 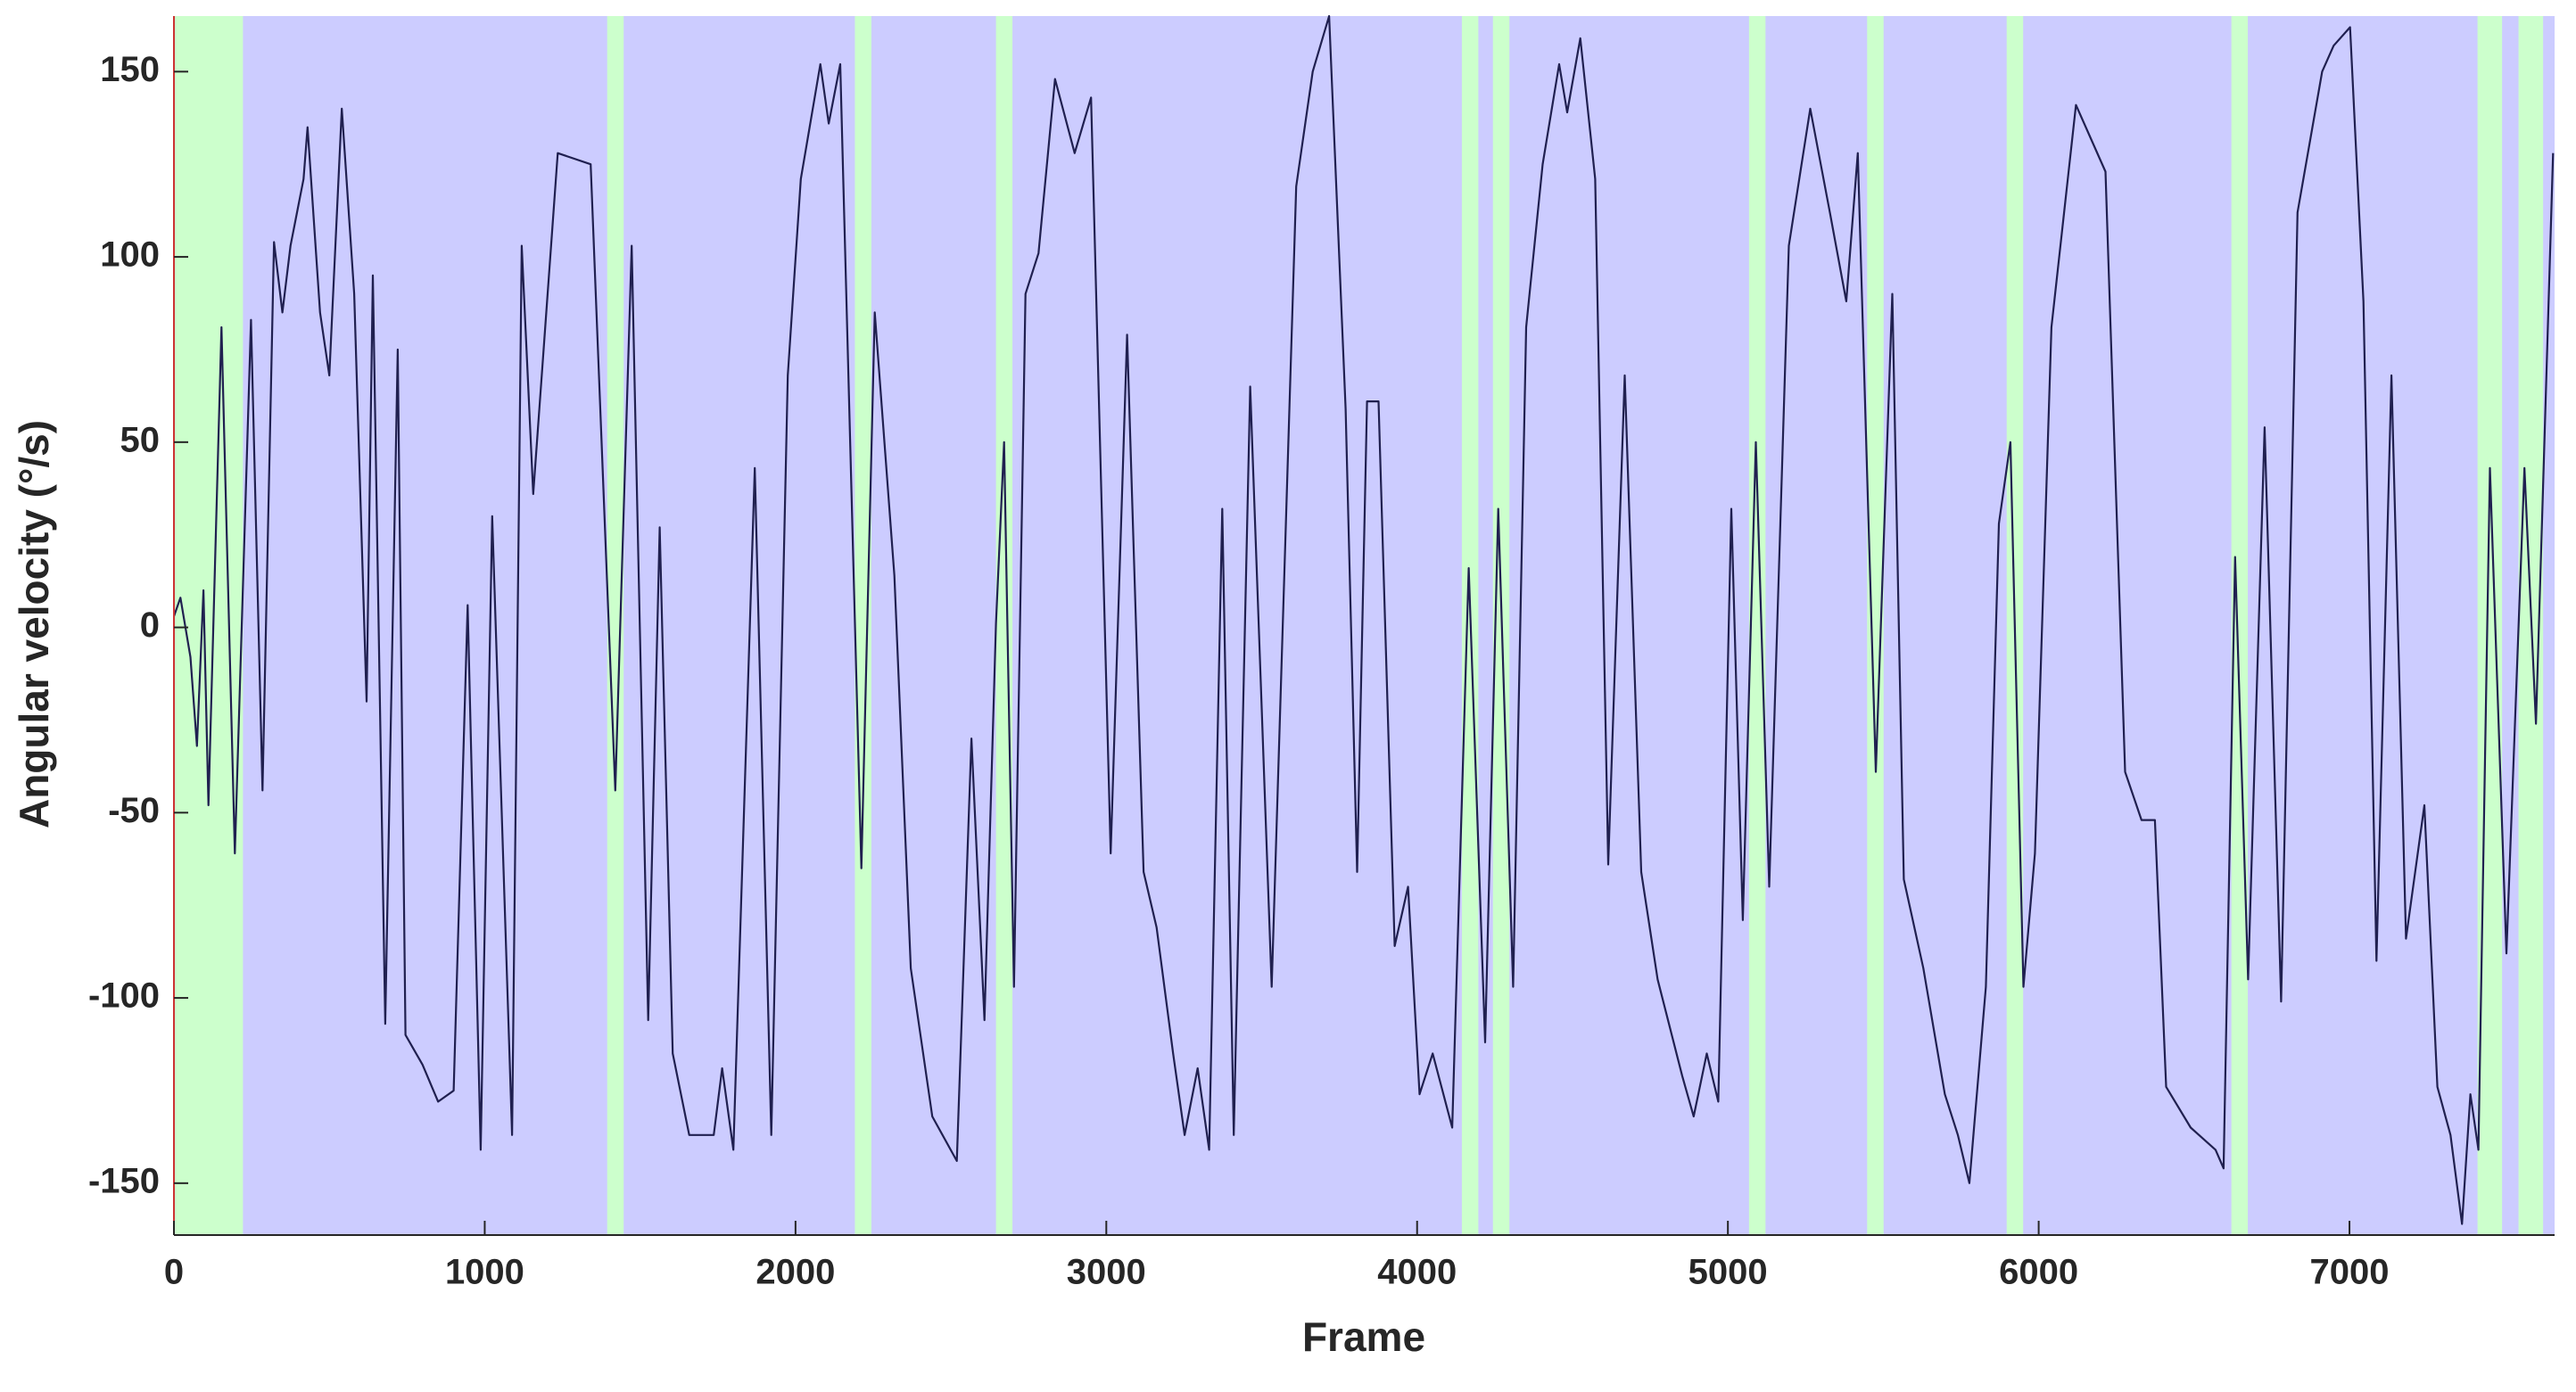 What do you see at coordinates (2350, 1272) in the screenshot?
I see `x-tick-label: 7000` at bounding box center [2350, 1272].